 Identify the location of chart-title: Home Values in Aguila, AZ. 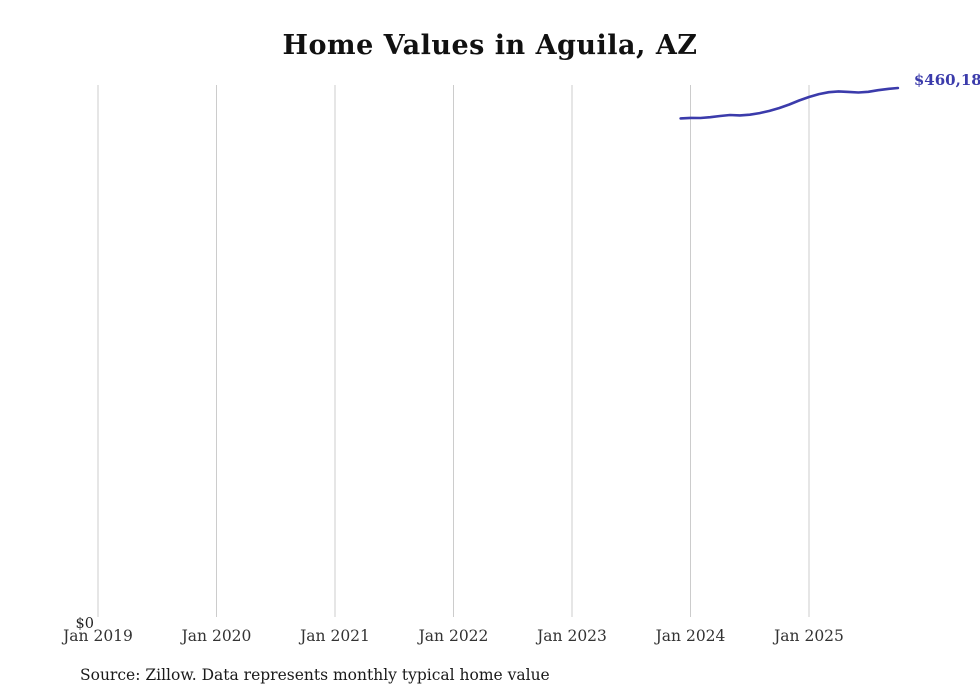
(490, 45).